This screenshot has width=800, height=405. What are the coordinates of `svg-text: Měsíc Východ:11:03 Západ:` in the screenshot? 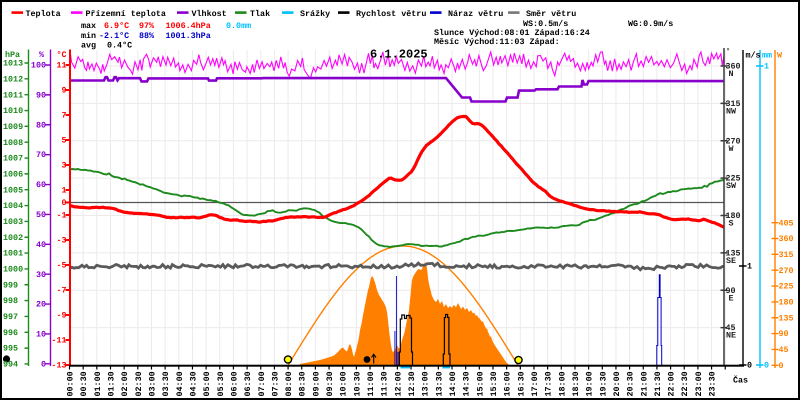 It's located at (497, 42).